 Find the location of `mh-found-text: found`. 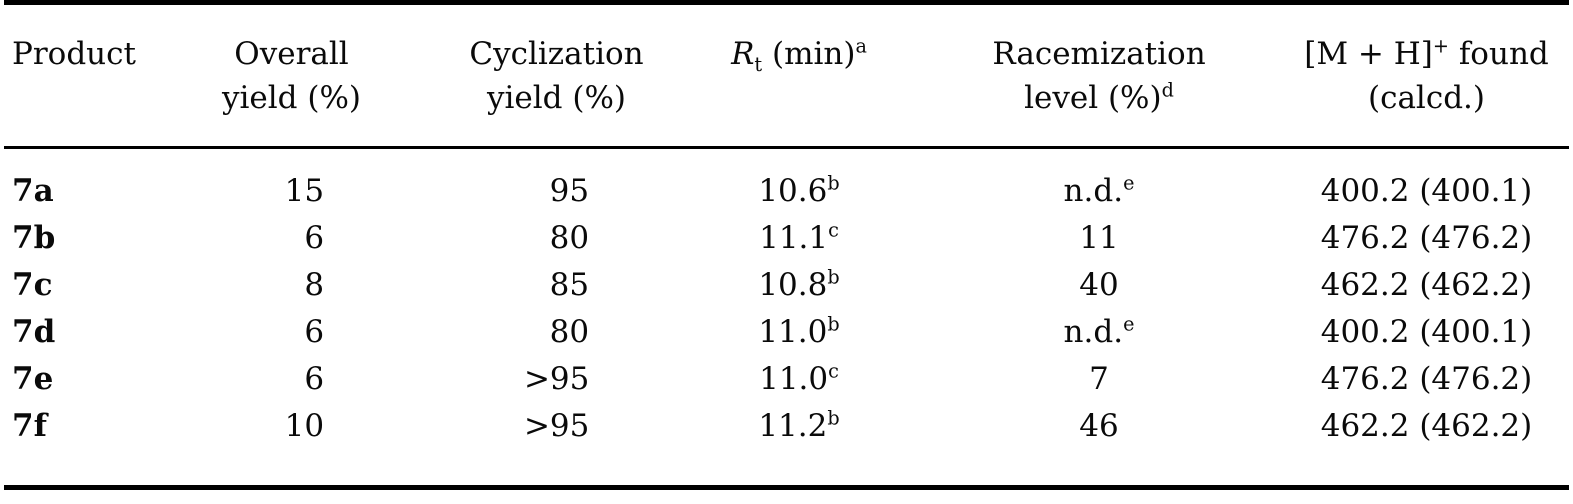

mh-found-text: found is located at coordinates (1498, 54).